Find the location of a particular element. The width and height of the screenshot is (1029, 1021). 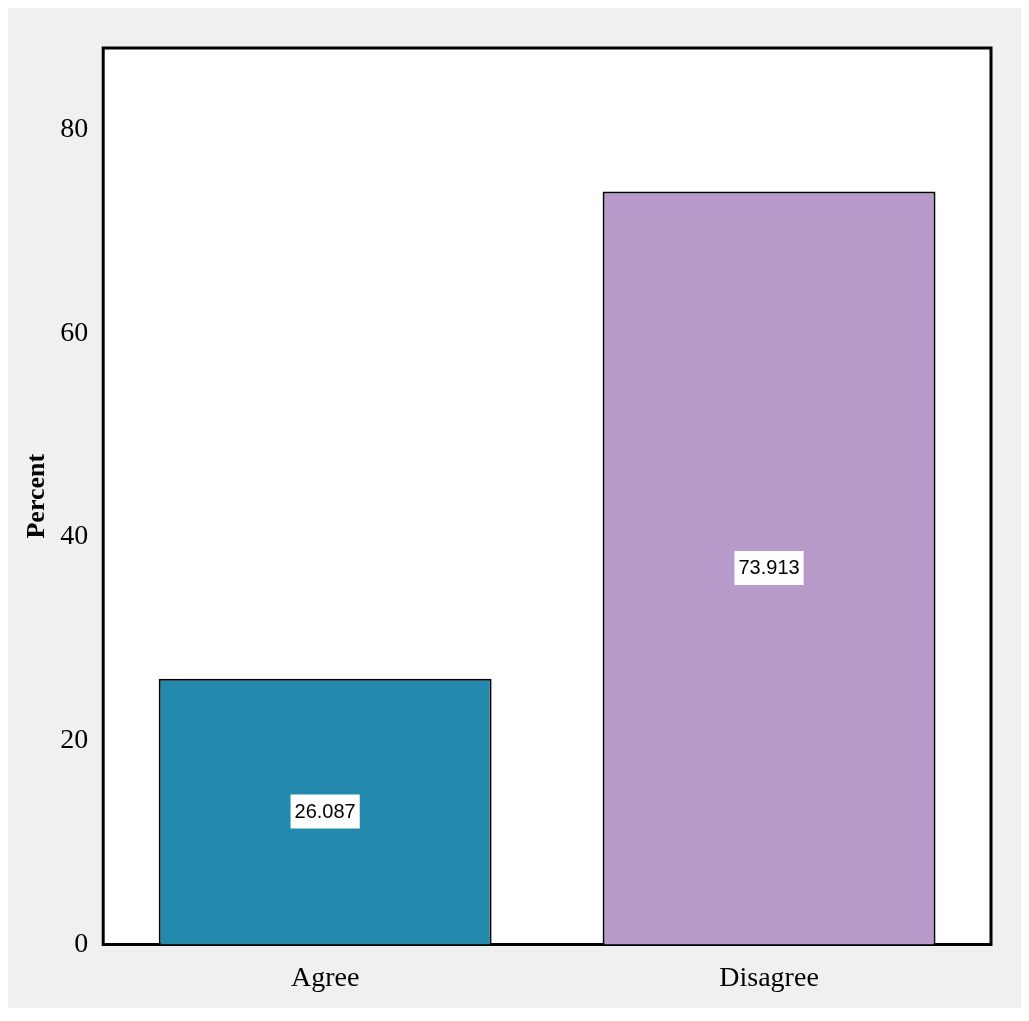

data-label: 26.087 is located at coordinates (325, 811).